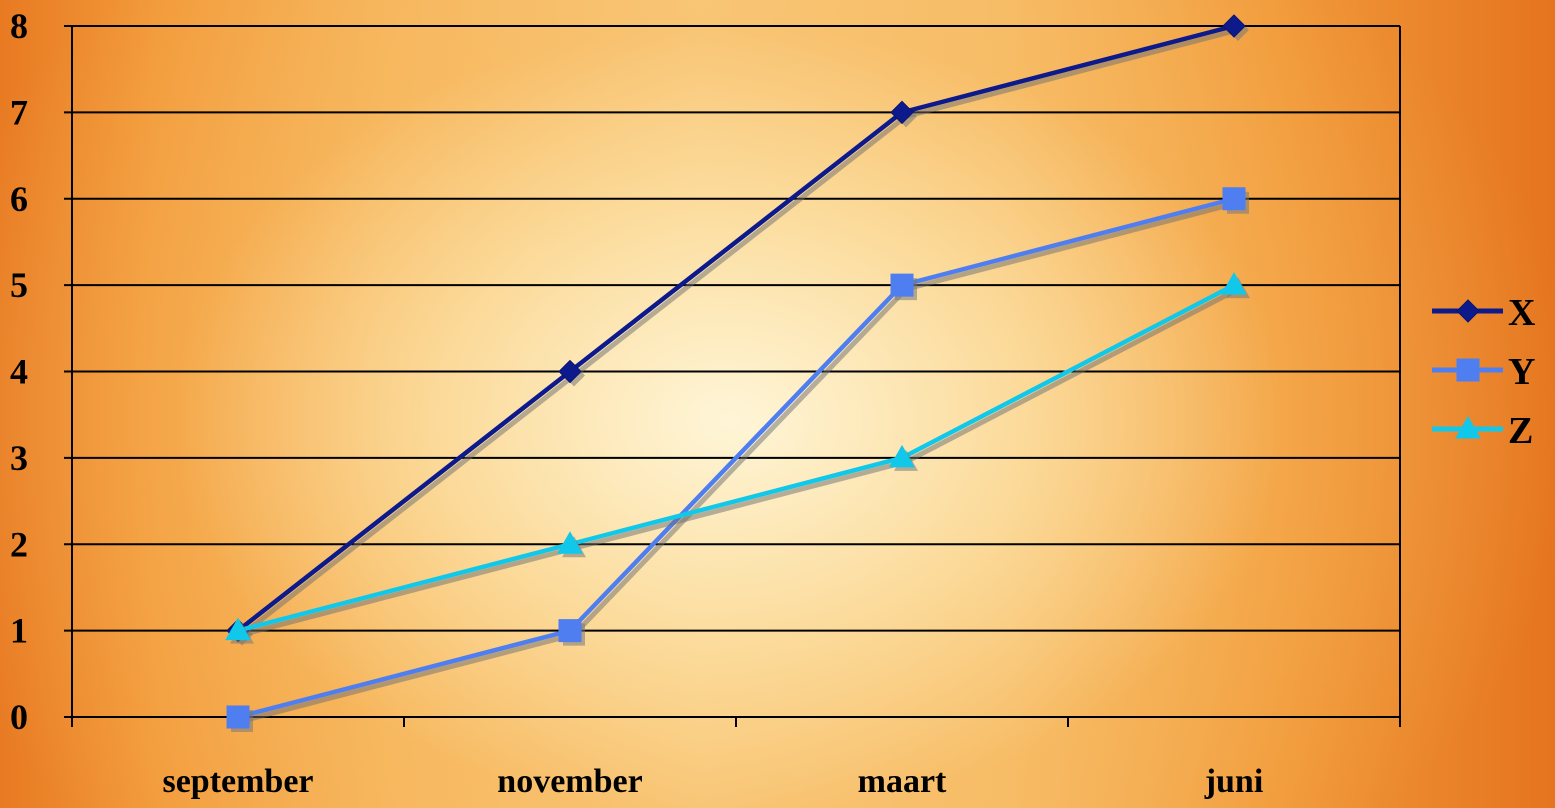  I want to click on y-tick-label: 1, so click(19, 631).